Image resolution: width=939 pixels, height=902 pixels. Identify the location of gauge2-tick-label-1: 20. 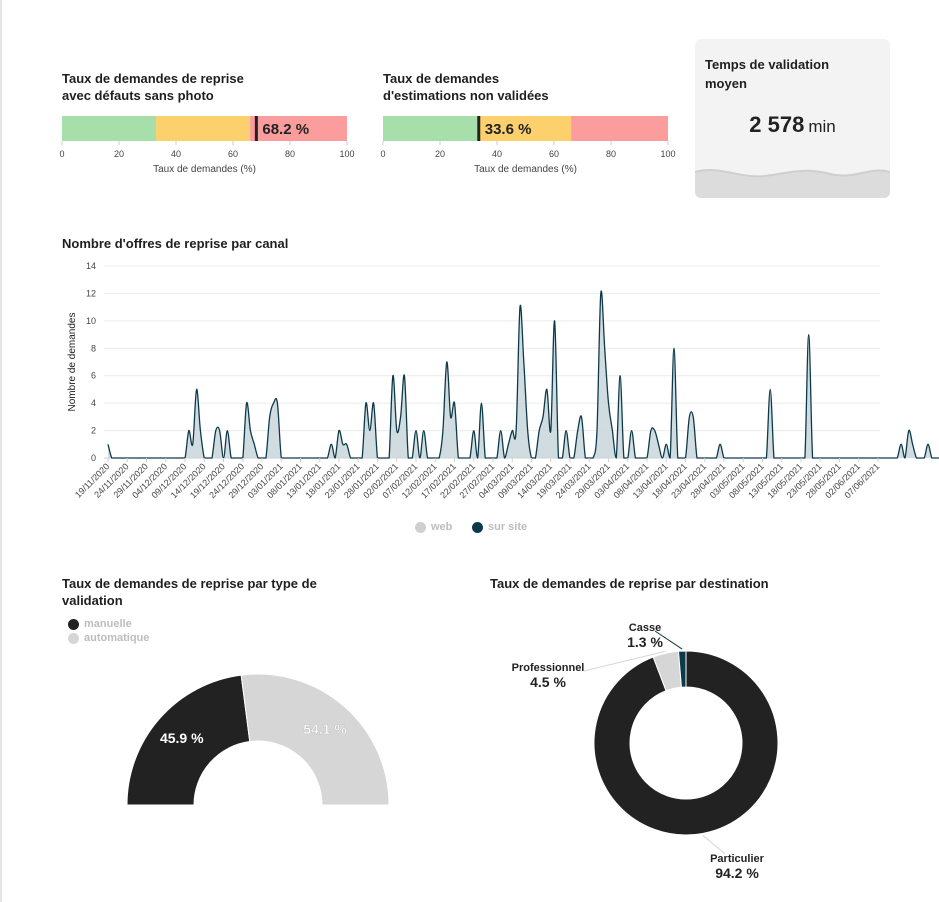
(440, 154).